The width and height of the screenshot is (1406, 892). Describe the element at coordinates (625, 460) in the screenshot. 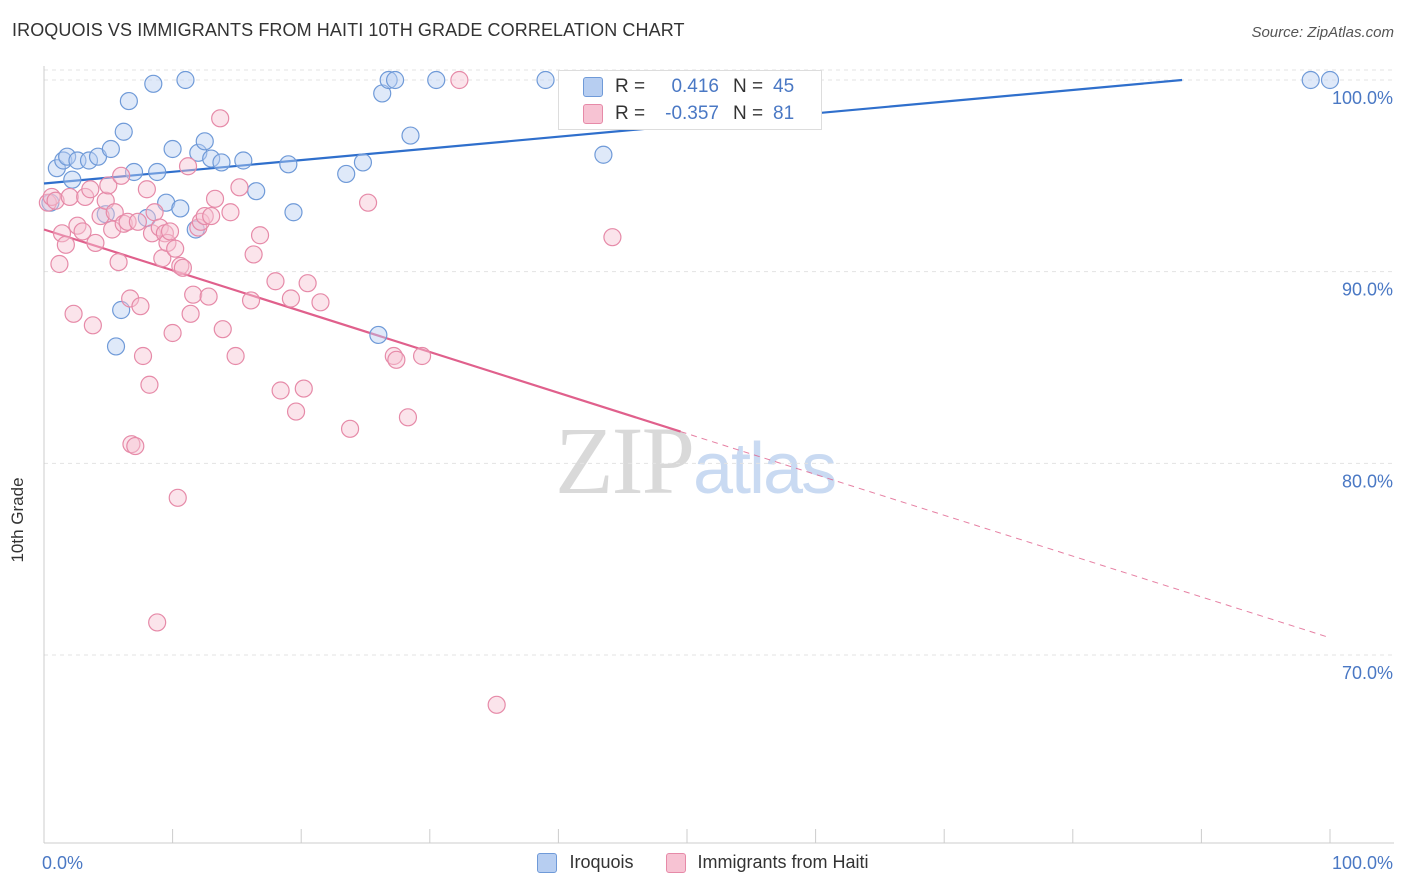

I see `watermark-zip: ZIP` at that location.